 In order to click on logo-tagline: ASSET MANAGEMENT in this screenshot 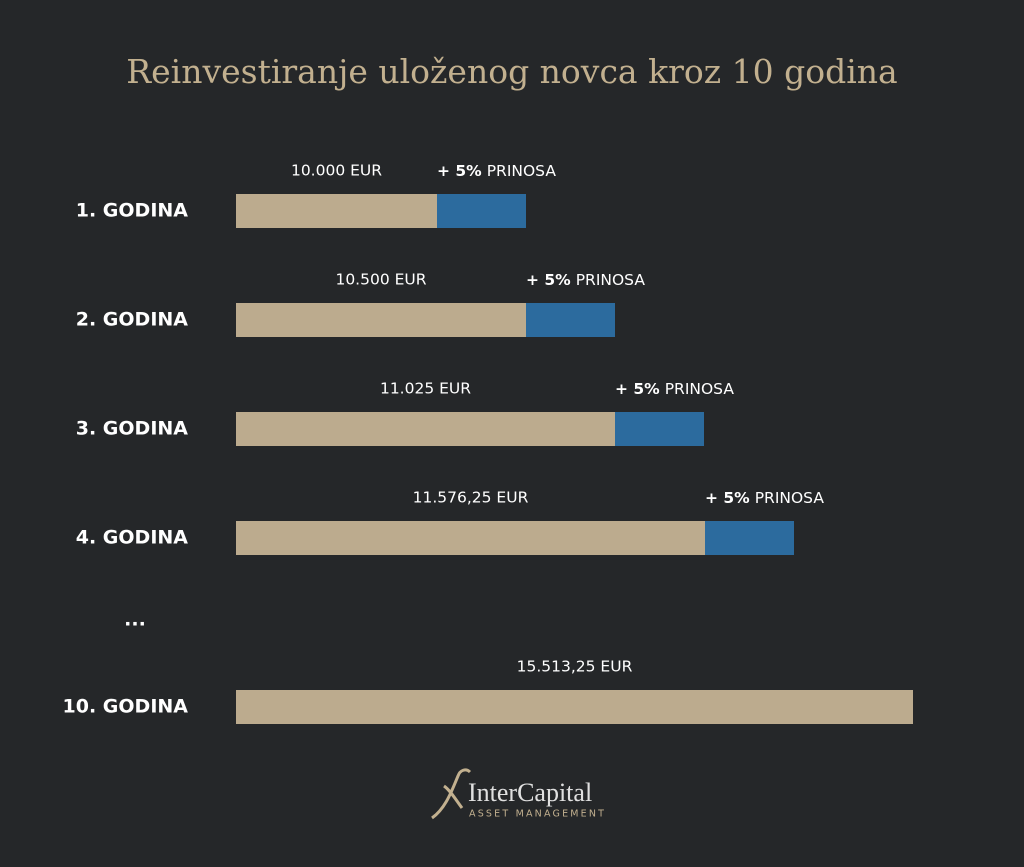, I will do `click(537, 814)`.